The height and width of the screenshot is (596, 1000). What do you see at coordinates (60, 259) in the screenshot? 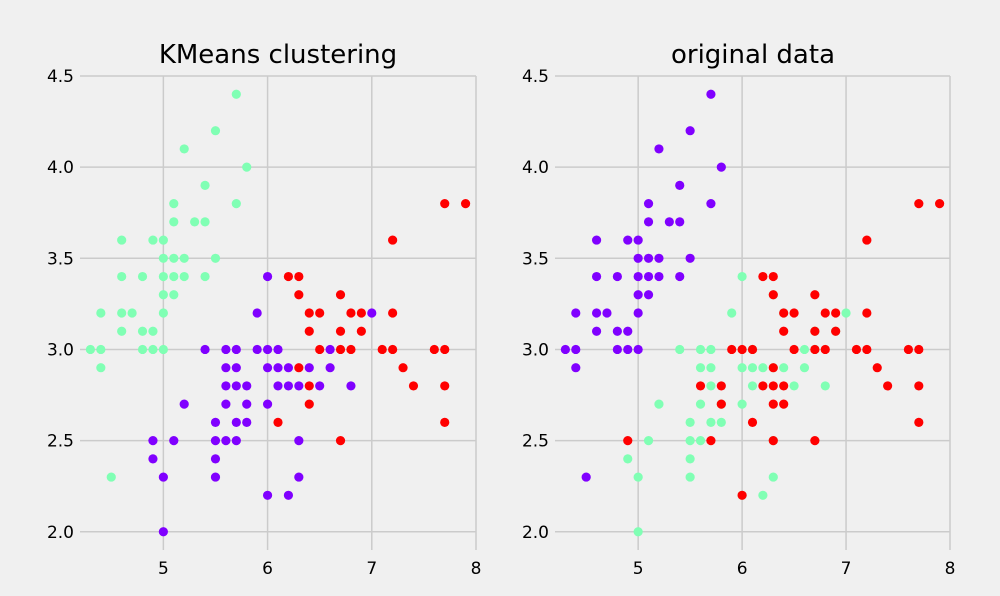
I see `y-tick-label: 3.5` at bounding box center [60, 259].